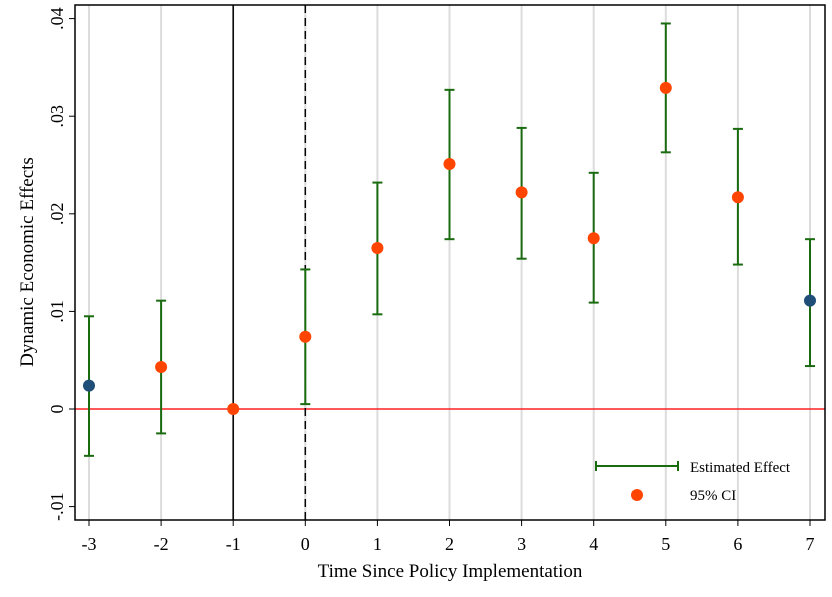  Describe the element at coordinates (27, 262) in the screenshot. I see `y-axis-label: Dynamic Economic Effects` at that location.